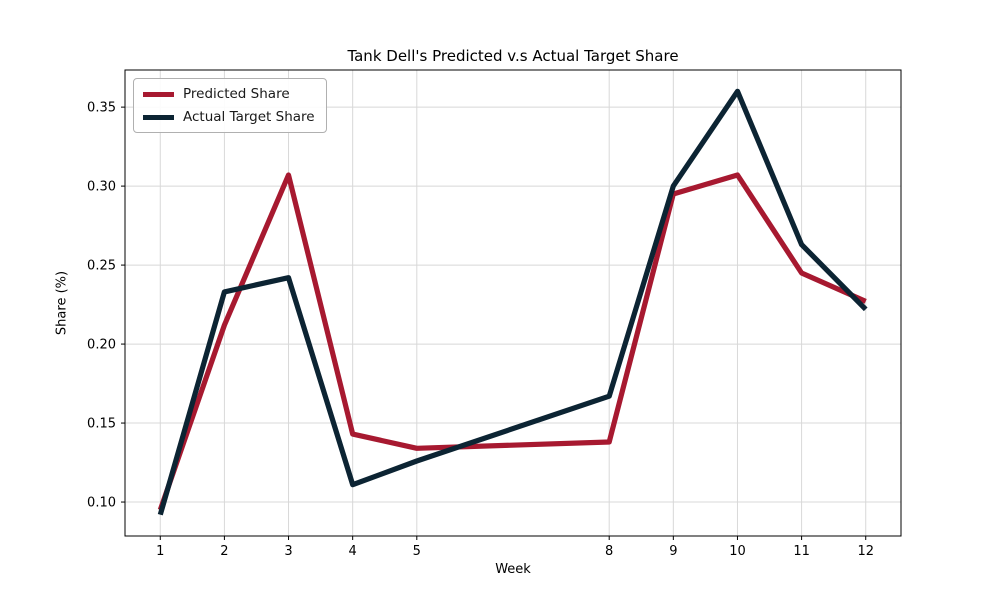 Image resolution: width=1000 pixels, height=600 pixels. Describe the element at coordinates (673, 551) in the screenshot. I see `x-tick-label: 9` at that location.